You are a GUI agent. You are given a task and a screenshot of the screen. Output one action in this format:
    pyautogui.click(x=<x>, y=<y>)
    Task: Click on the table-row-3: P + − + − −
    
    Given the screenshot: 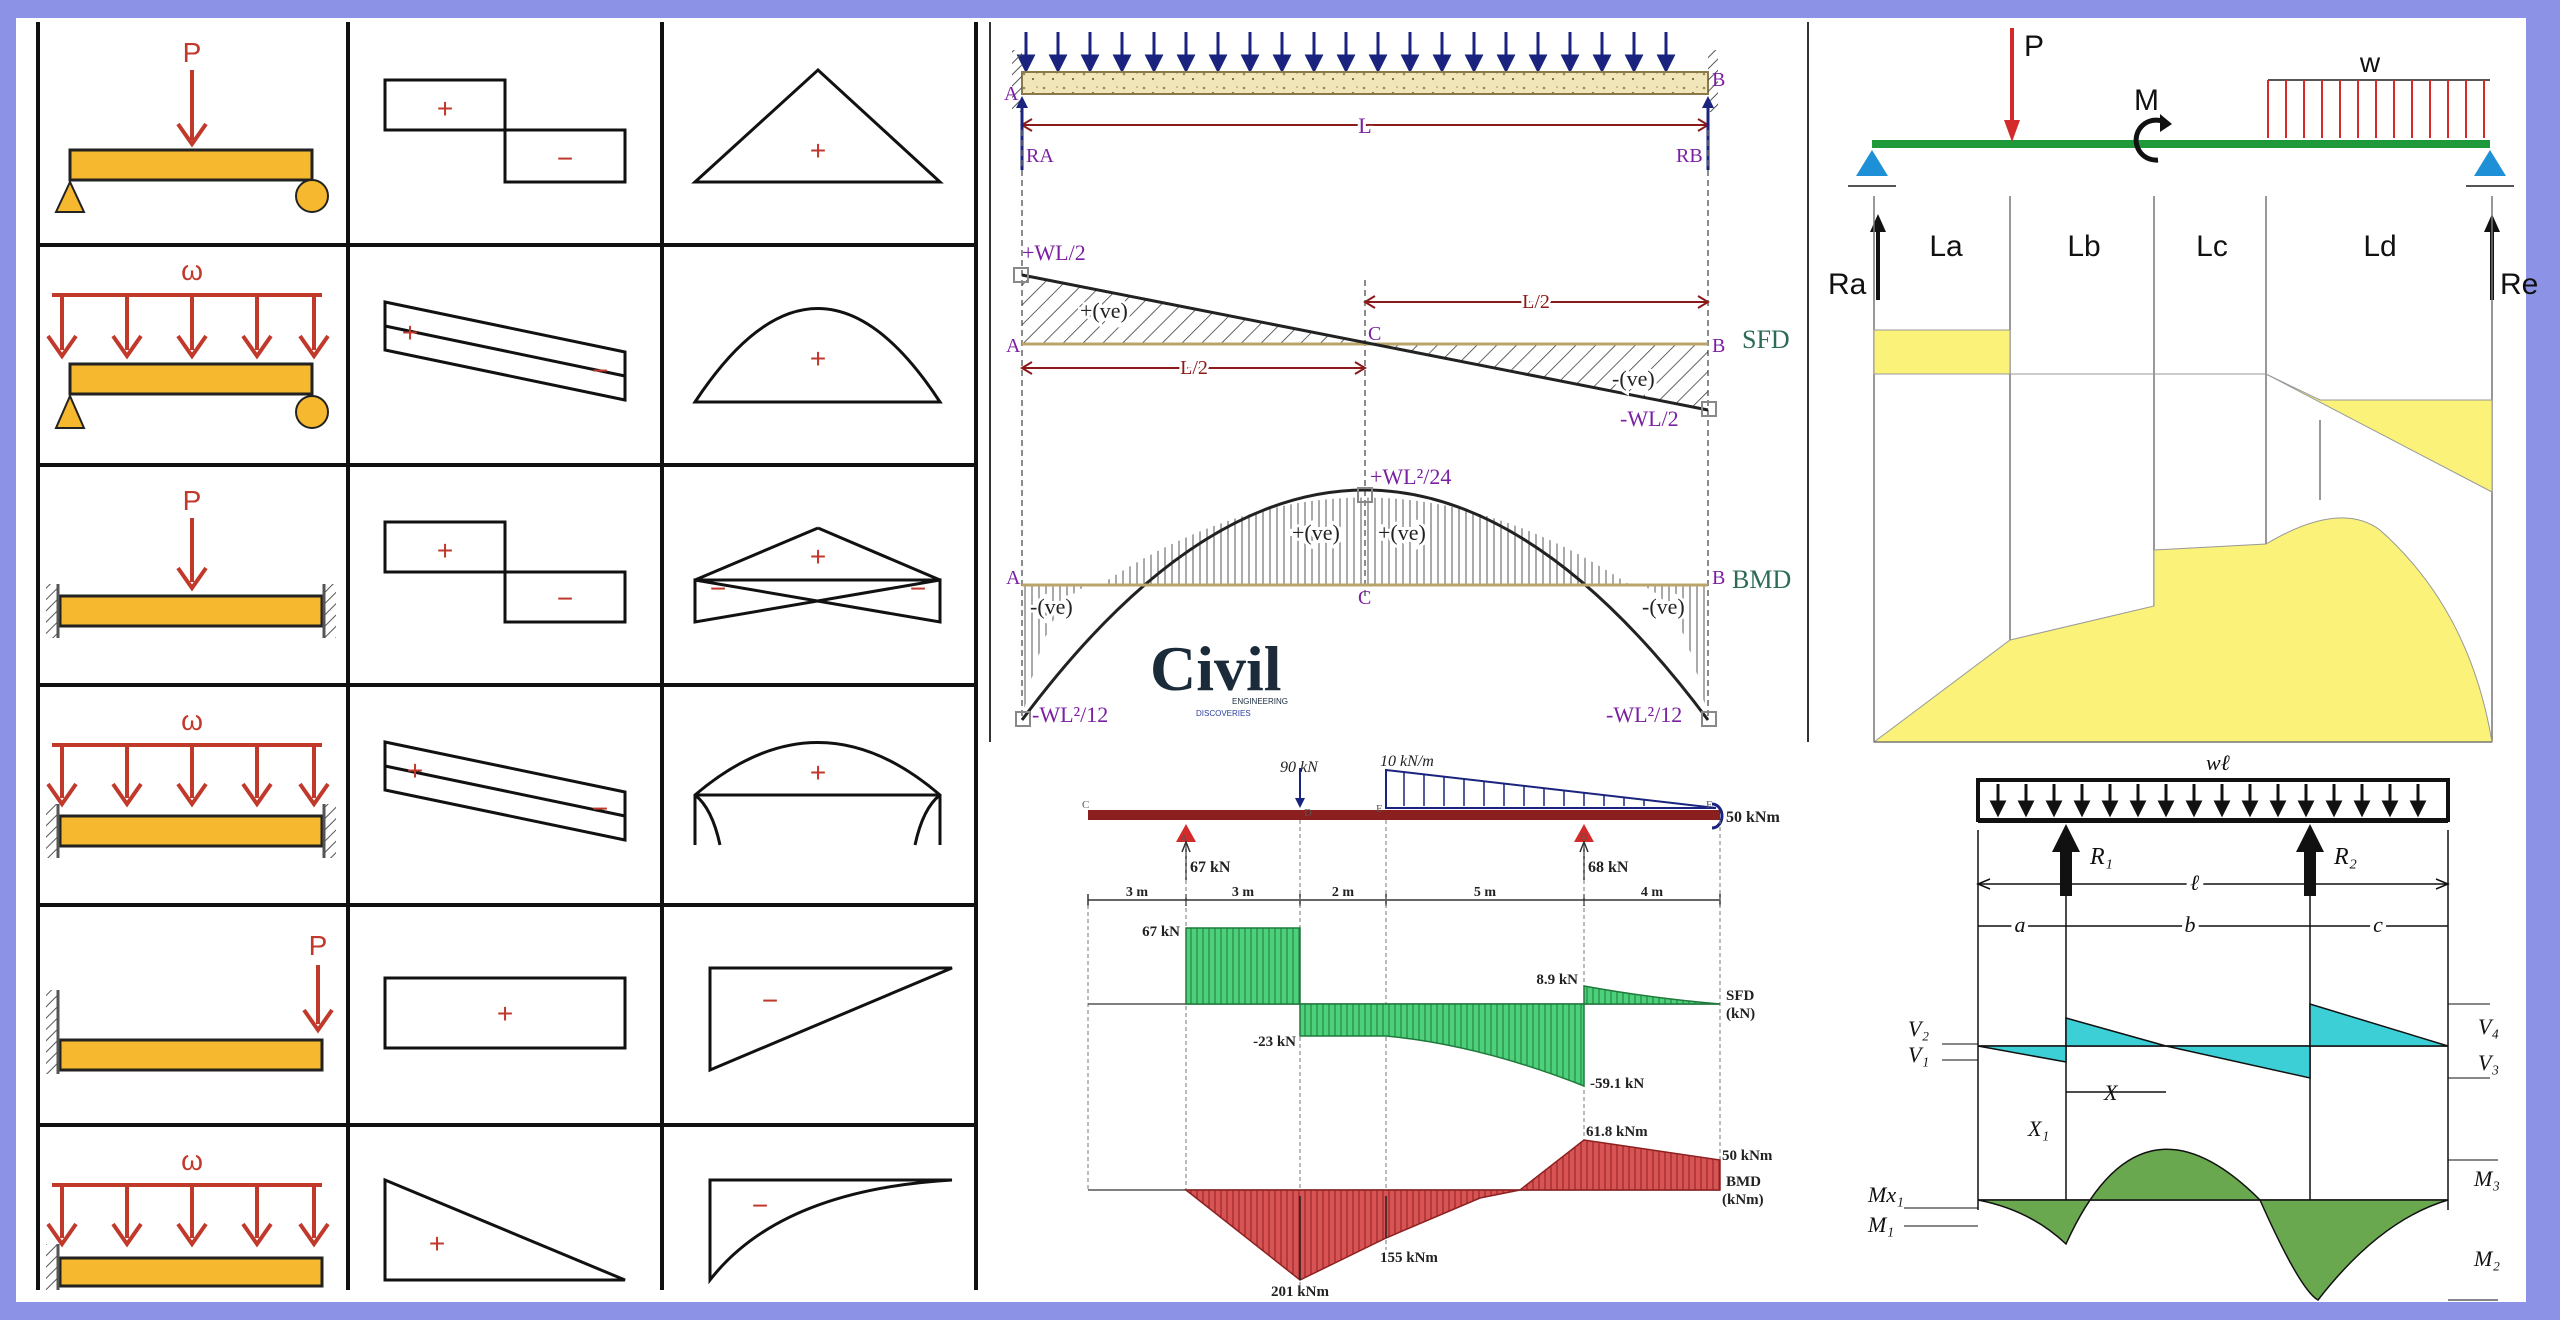 What is the action you would take?
    pyautogui.click(x=494, y=561)
    